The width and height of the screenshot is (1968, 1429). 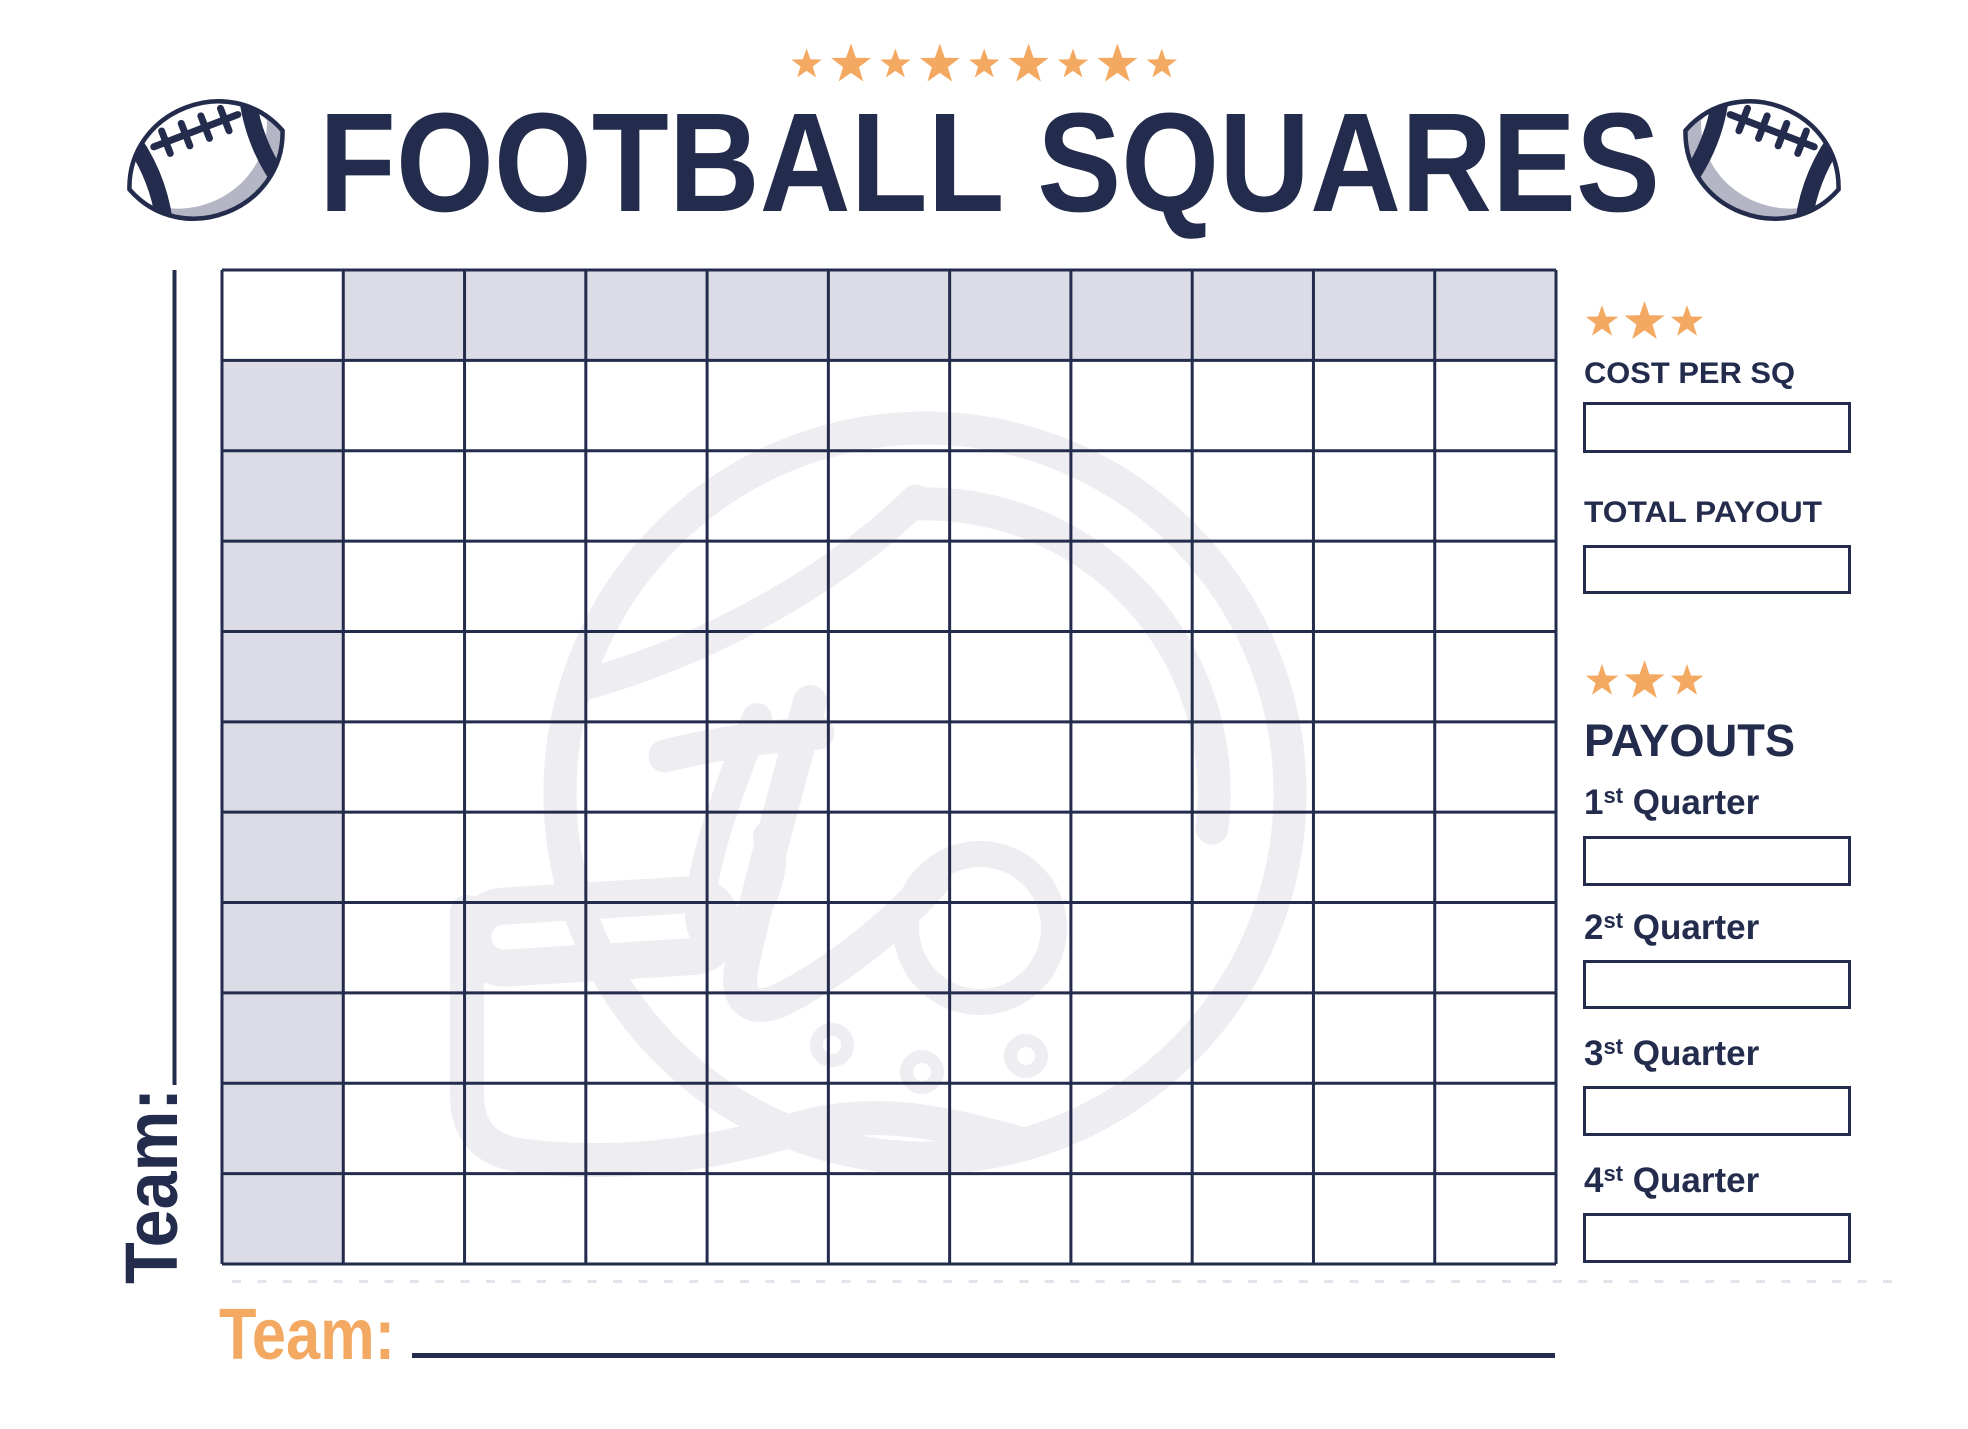 I want to click on svg-text: PAYOUTS, so click(x=1689, y=740).